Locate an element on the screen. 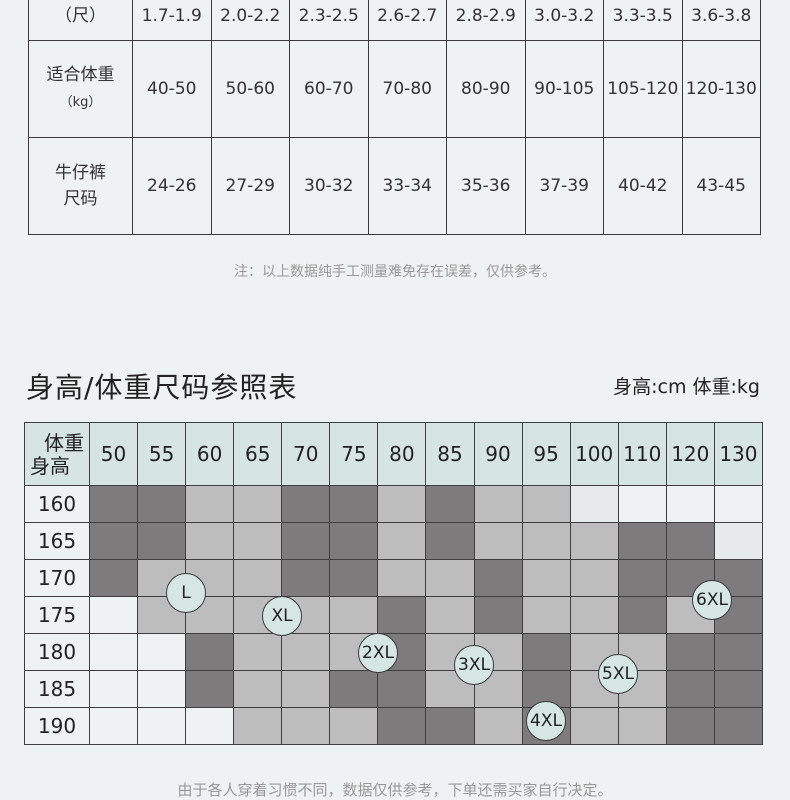 The width and height of the screenshot is (790, 800). grid-header-row: 体重 身高 50 55 60 65 70 75 80 85 90 95 100 110 120 130 is located at coordinates (394, 454).